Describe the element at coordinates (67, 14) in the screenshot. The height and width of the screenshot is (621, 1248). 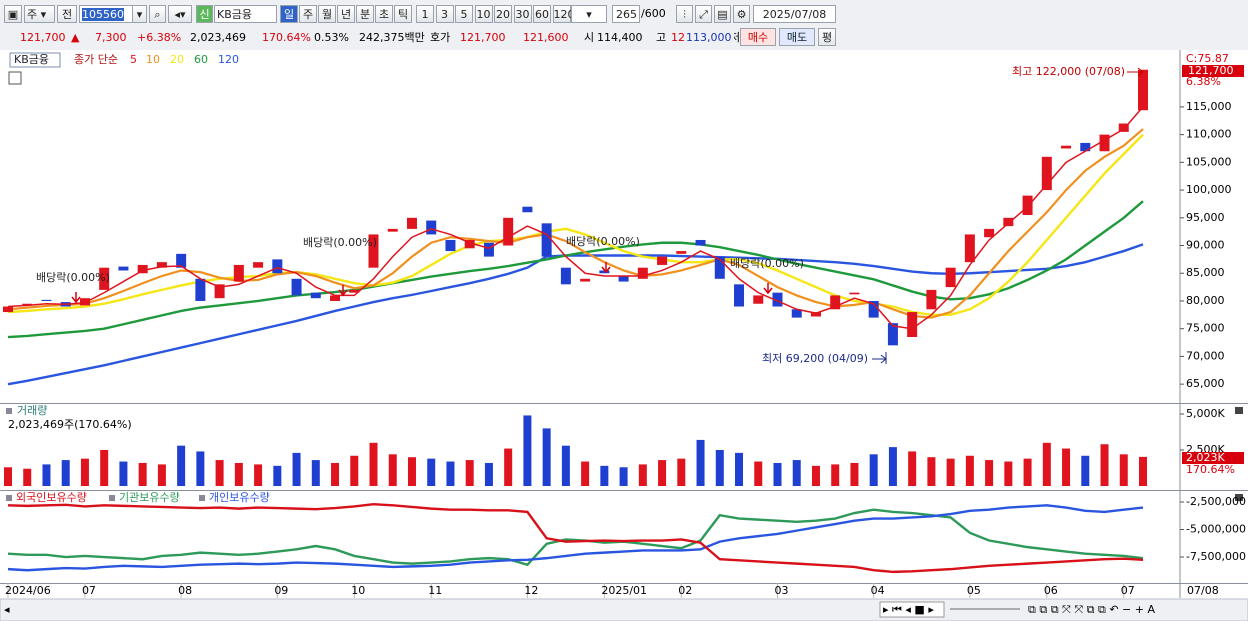
I see `prefix-button: 전` at that location.